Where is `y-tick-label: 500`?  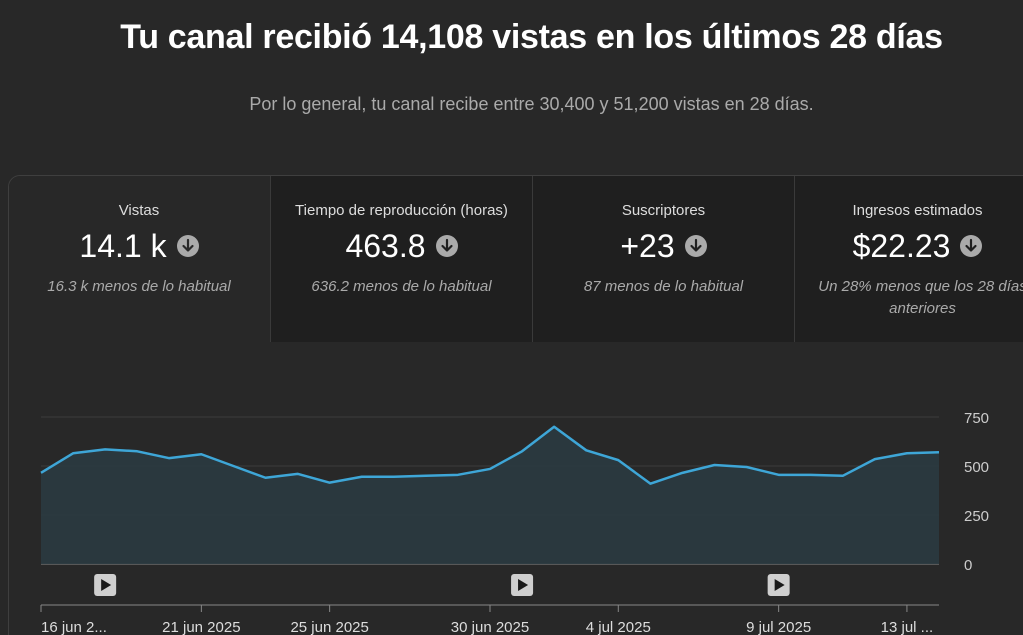
y-tick-label: 500 is located at coordinates (976, 467).